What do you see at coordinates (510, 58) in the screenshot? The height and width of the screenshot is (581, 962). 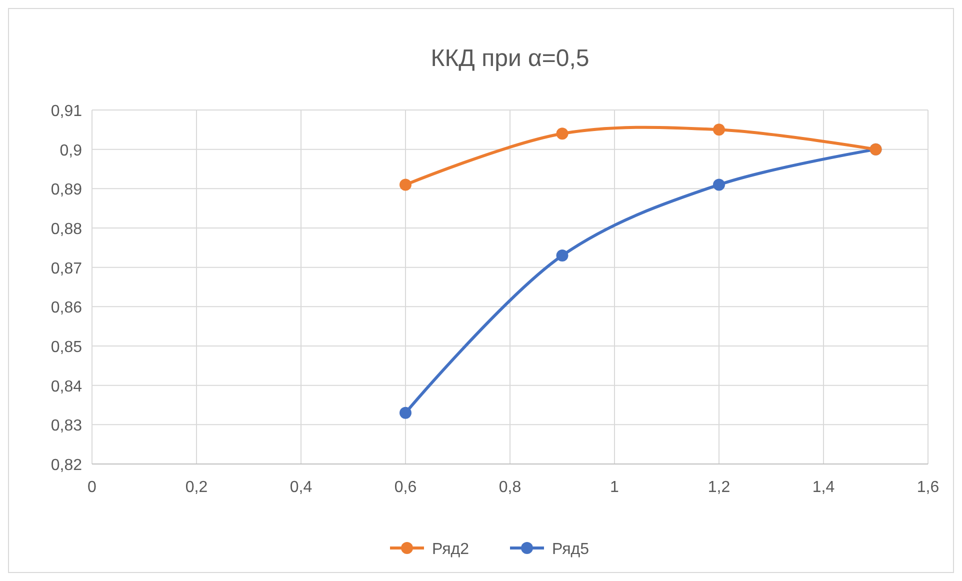 I see `chart-title: ККД при α=0,5` at bounding box center [510, 58].